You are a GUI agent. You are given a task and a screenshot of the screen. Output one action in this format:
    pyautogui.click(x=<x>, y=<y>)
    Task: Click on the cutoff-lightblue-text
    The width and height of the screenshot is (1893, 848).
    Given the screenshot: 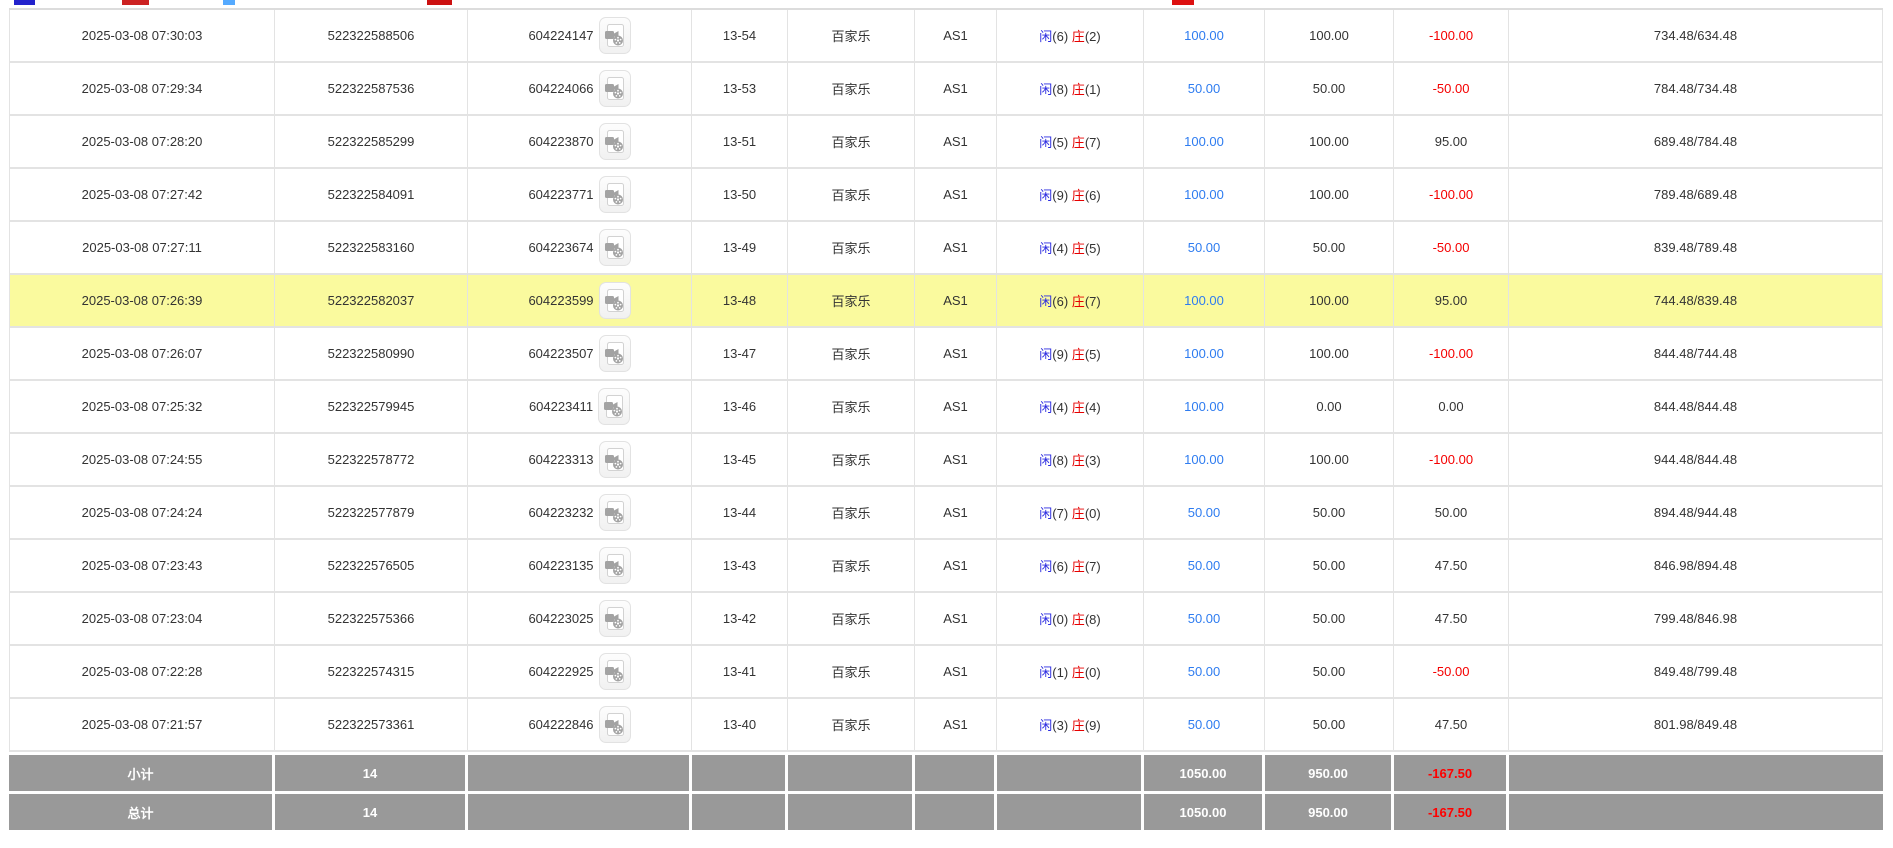 What is the action you would take?
    pyautogui.click(x=229, y=2)
    